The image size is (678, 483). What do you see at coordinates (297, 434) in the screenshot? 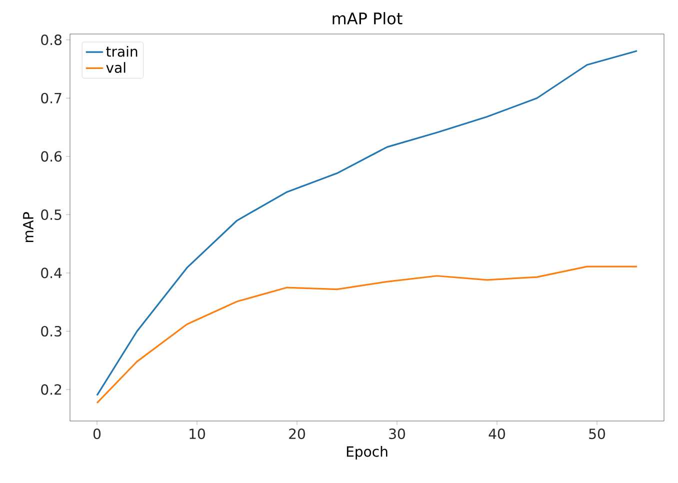
I see `x-tick-label: 20` at bounding box center [297, 434].